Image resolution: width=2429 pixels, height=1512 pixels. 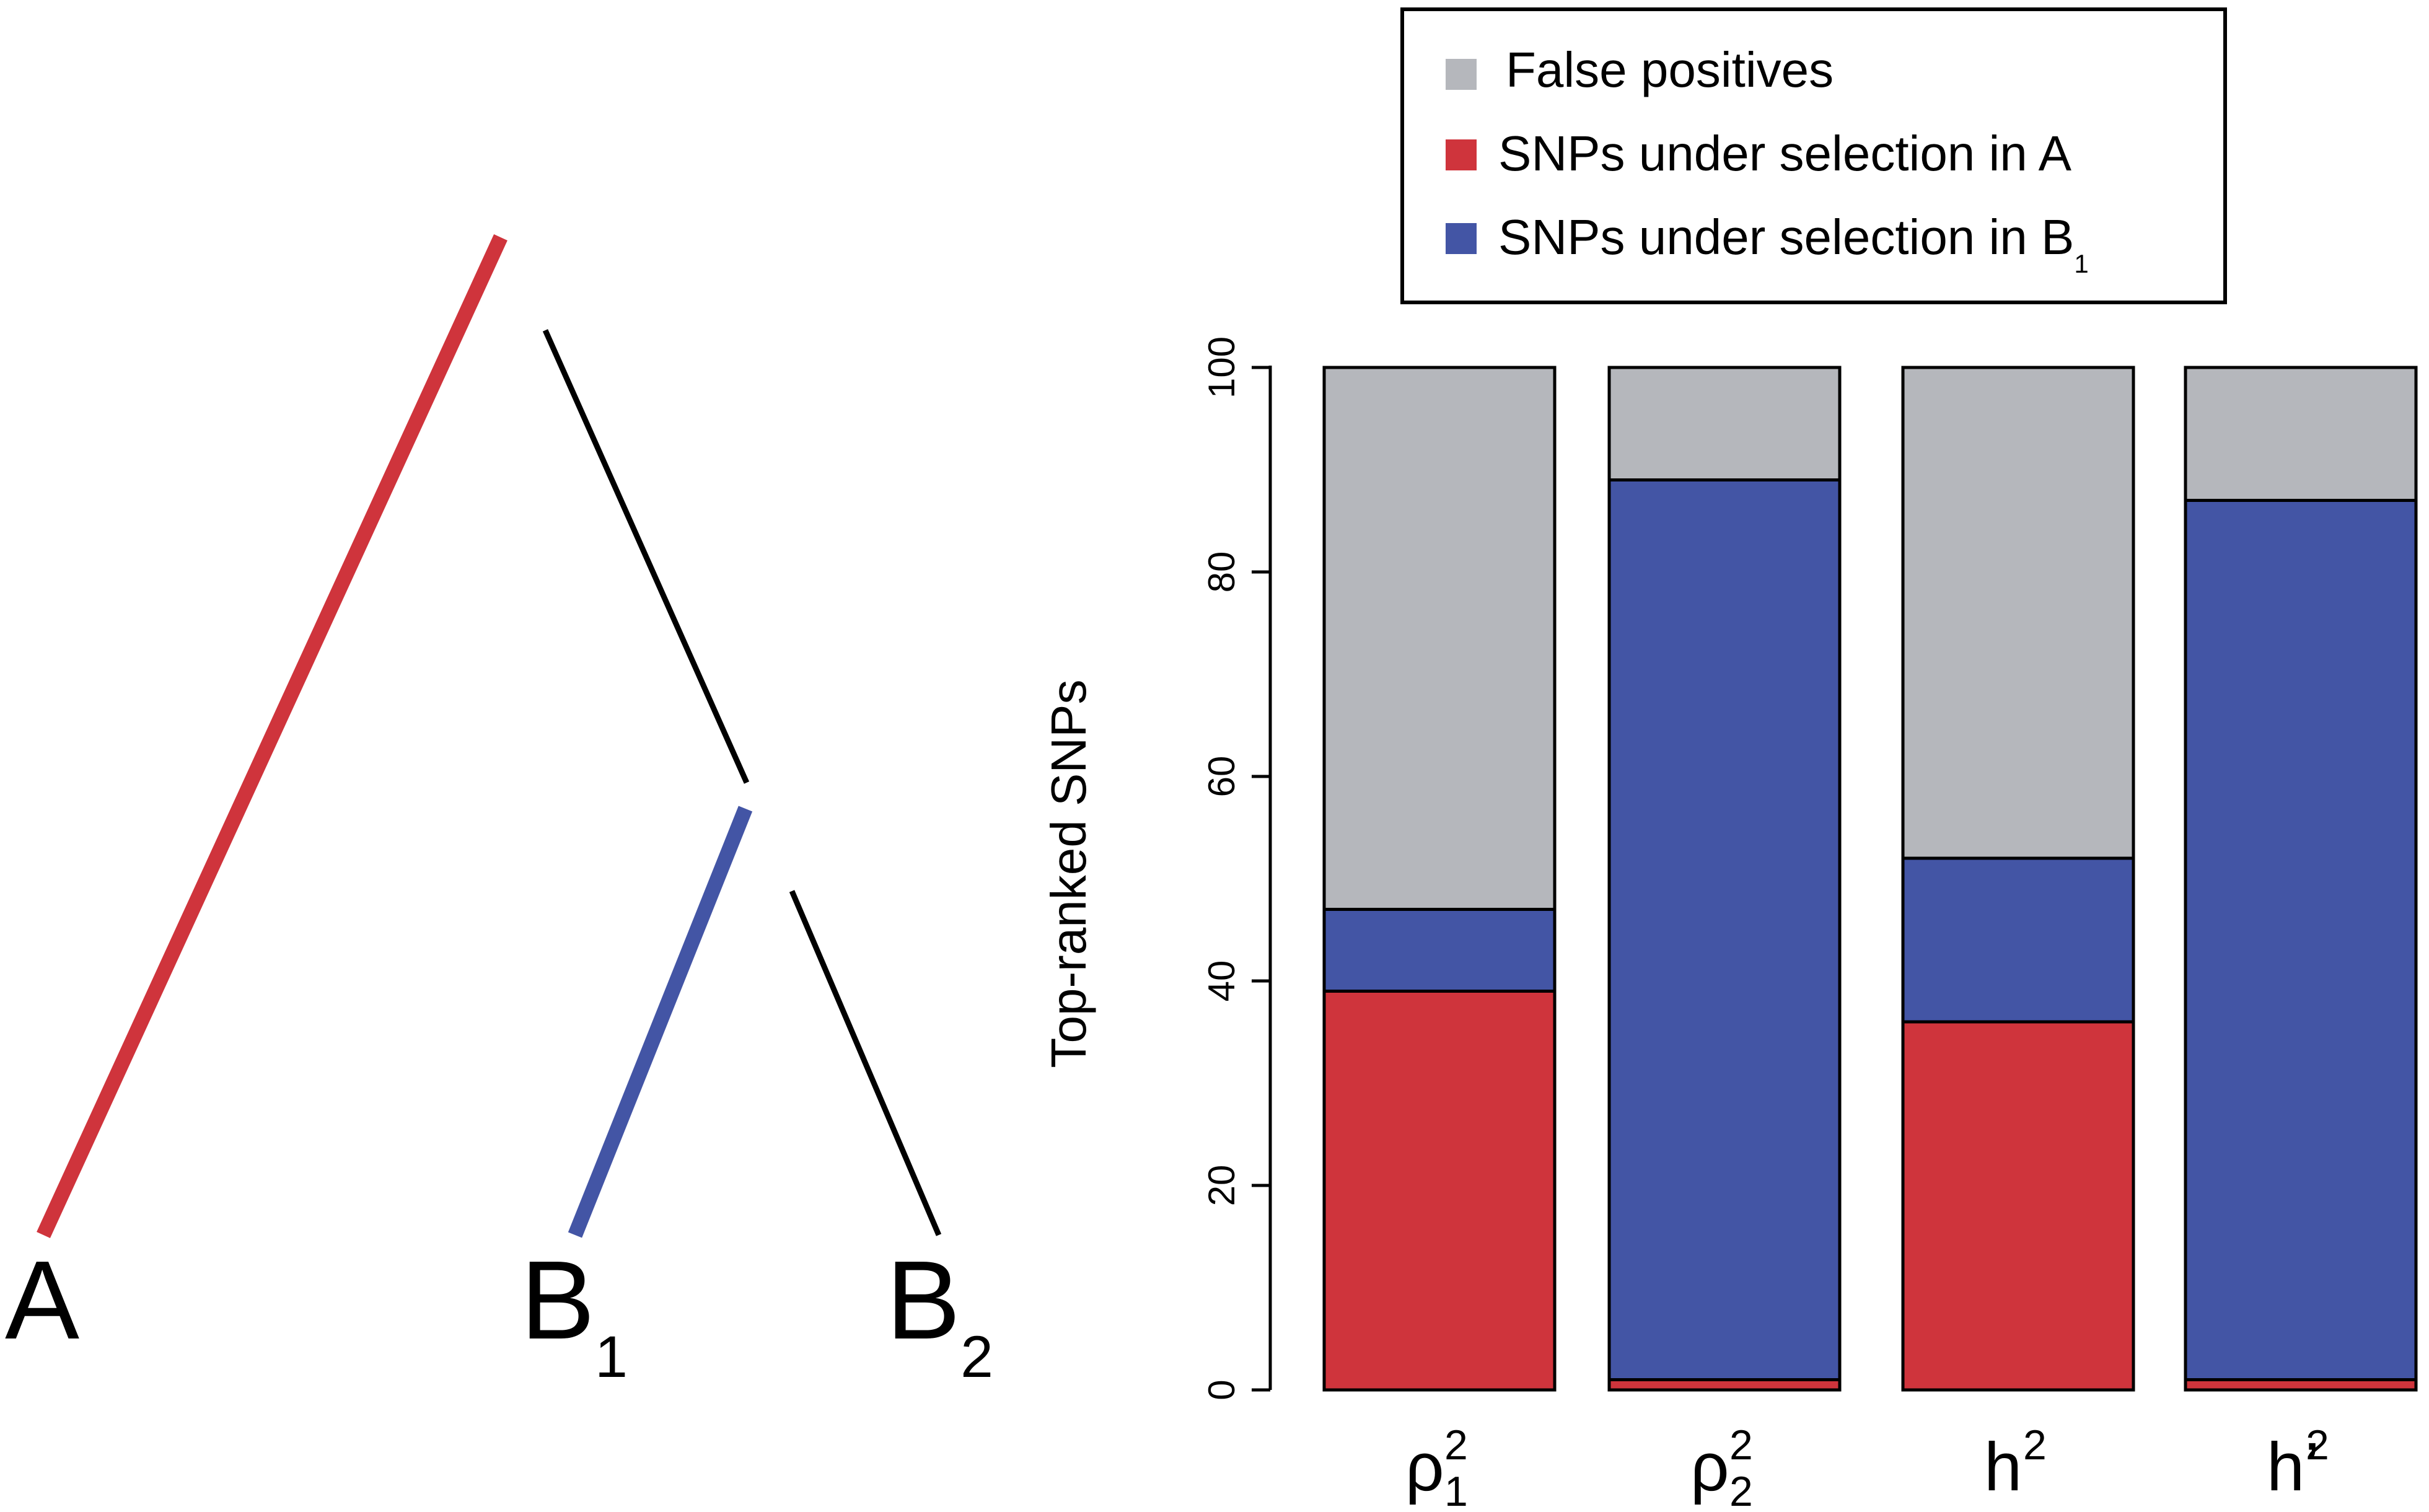 I want to click on x-tick-label-base: h’, so click(x=2294, y=1467).